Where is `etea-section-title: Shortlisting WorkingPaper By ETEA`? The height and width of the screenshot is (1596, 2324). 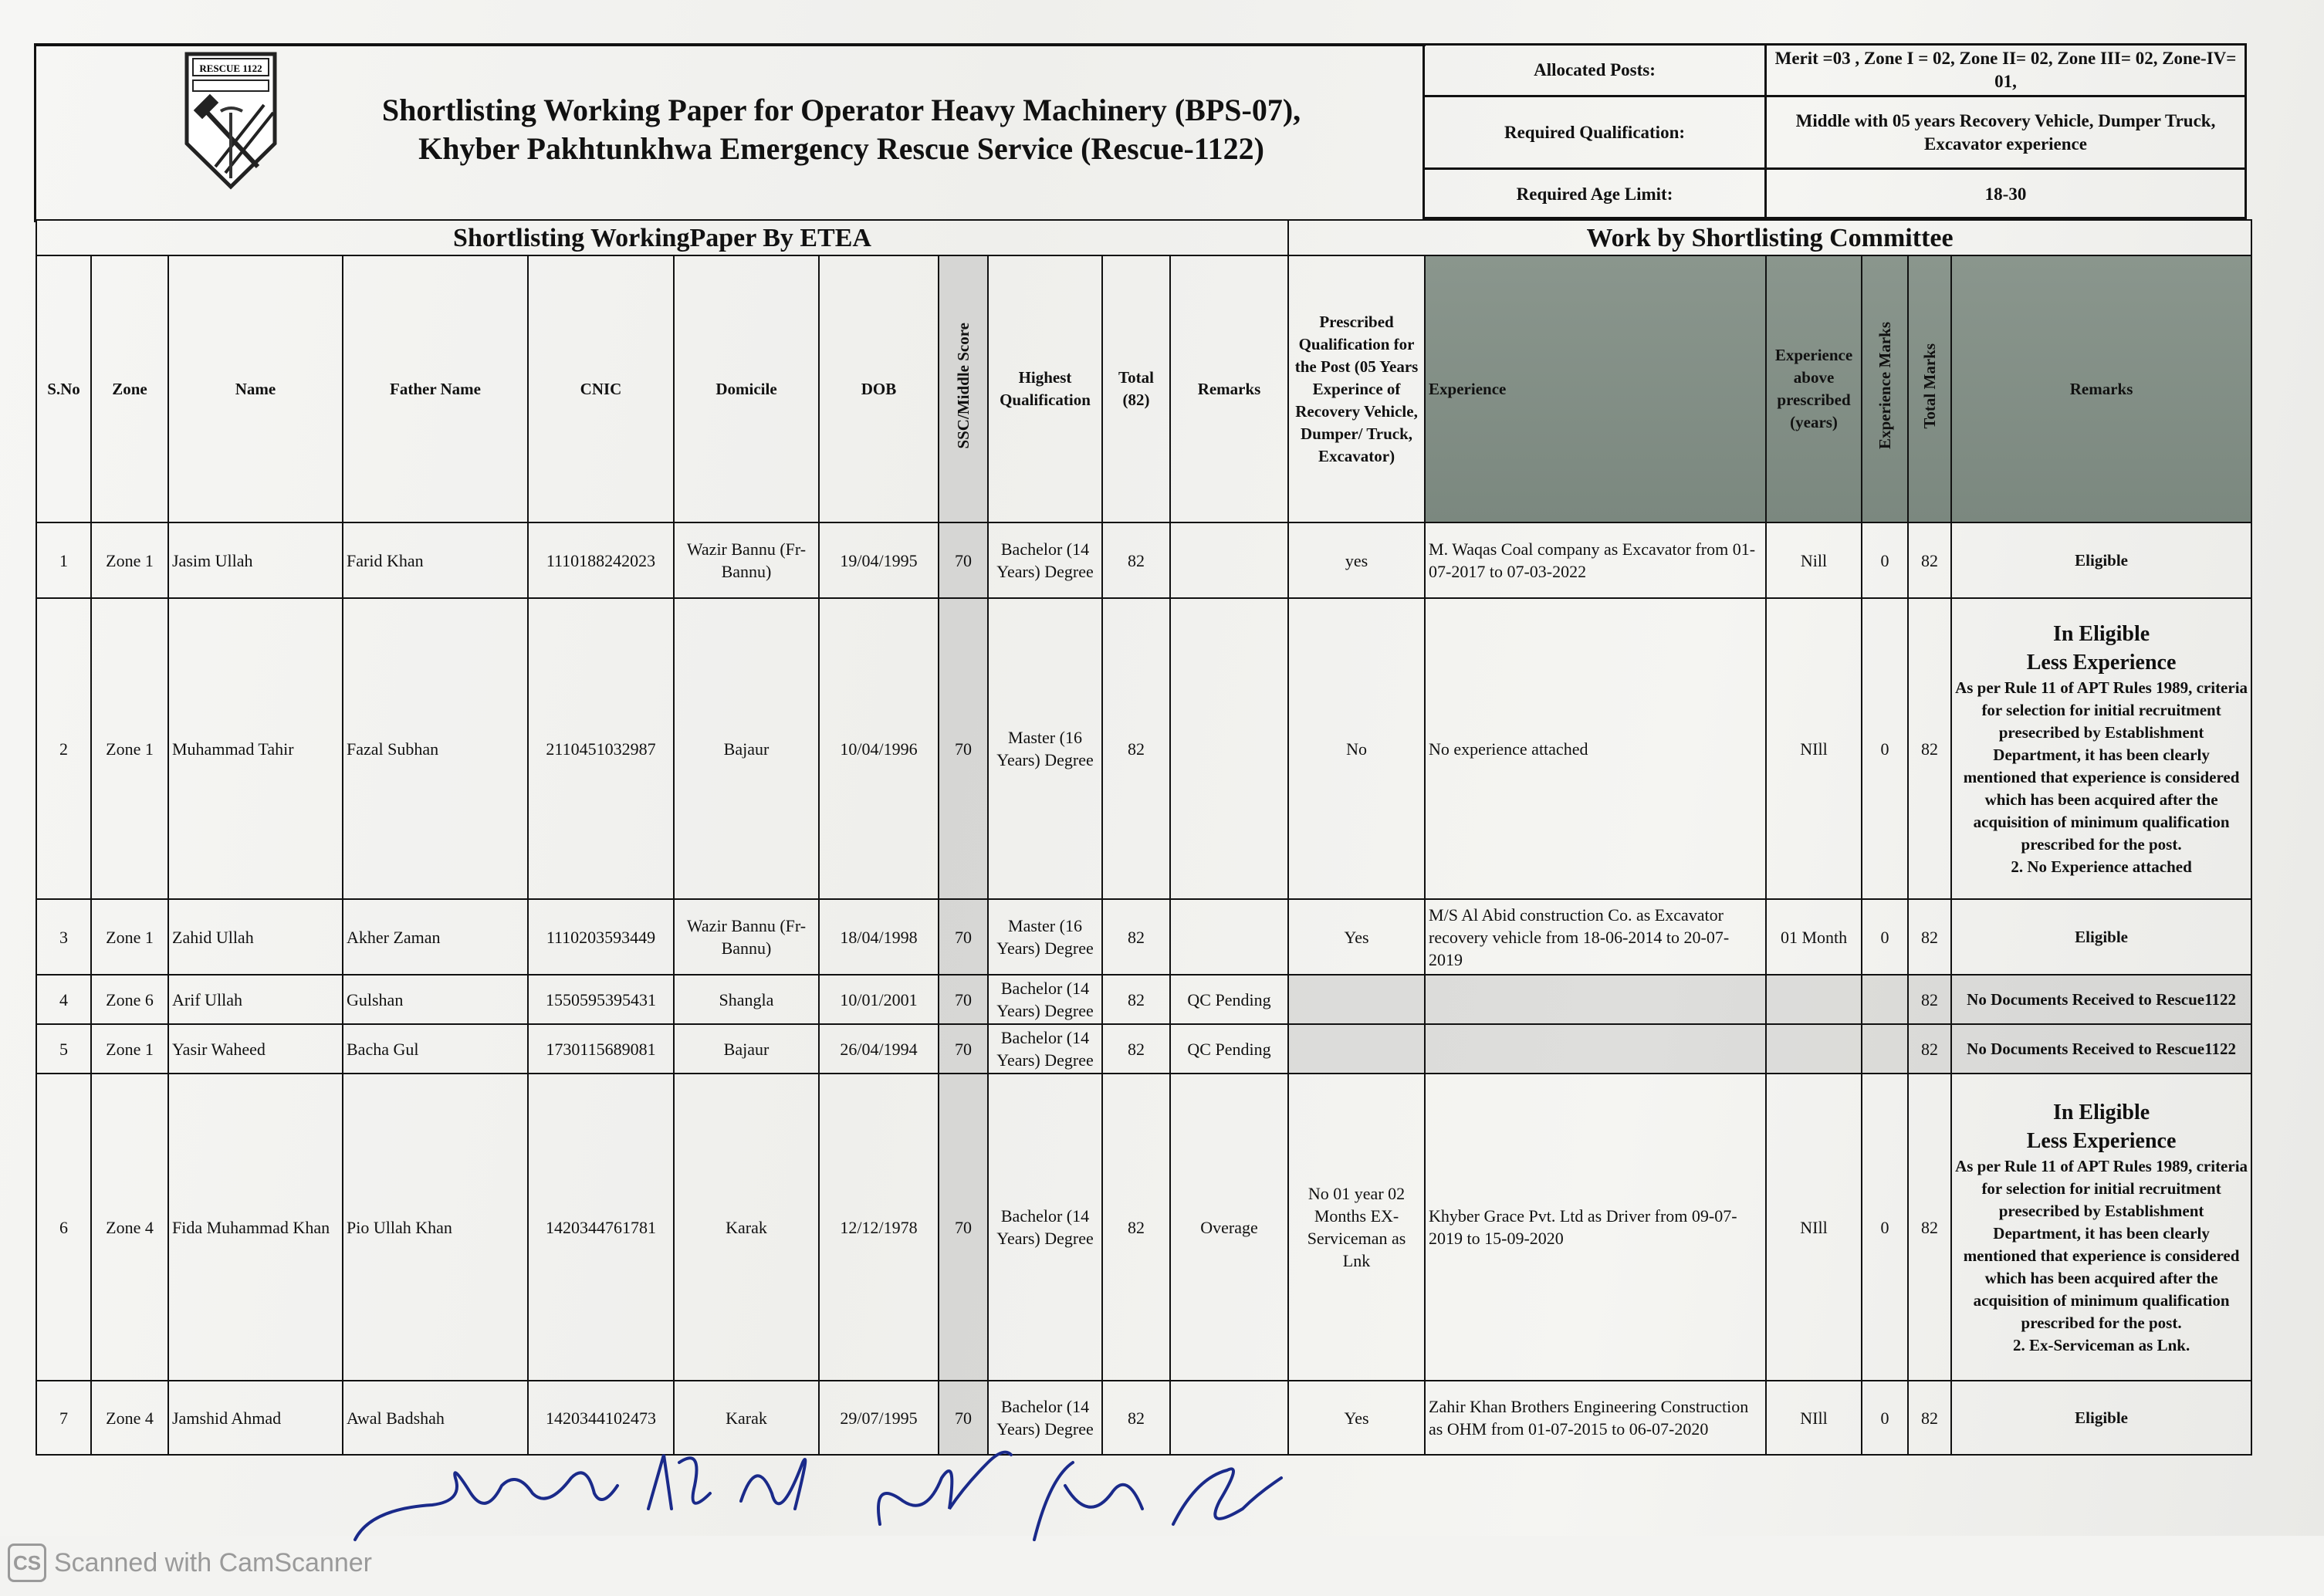
etea-section-title: Shortlisting WorkingPaper By ETEA is located at coordinates (662, 237).